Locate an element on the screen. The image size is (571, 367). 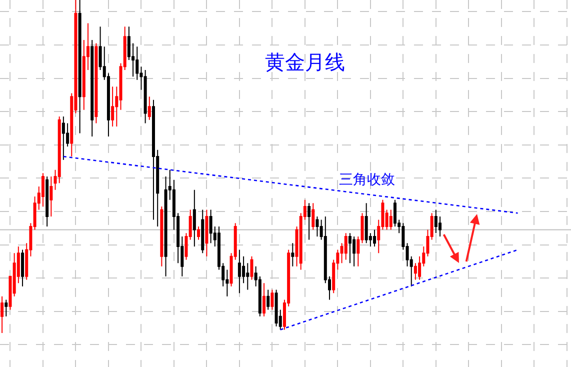
annotation: 三角收敛 is located at coordinates (367, 180).